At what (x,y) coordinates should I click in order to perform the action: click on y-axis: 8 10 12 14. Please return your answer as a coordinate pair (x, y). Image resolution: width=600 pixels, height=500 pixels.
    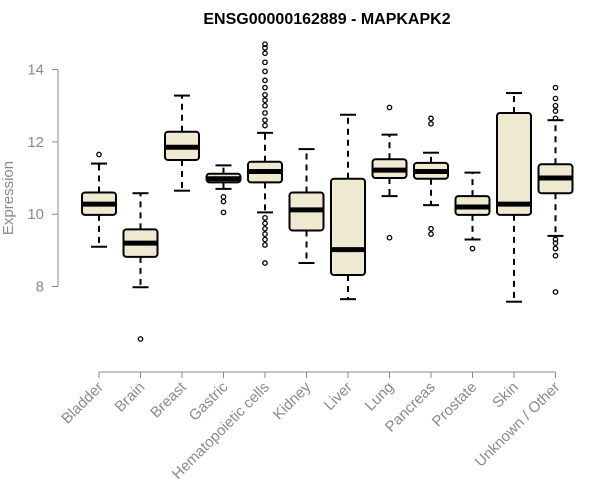
    Looking at the image, I should click on (43, 179).